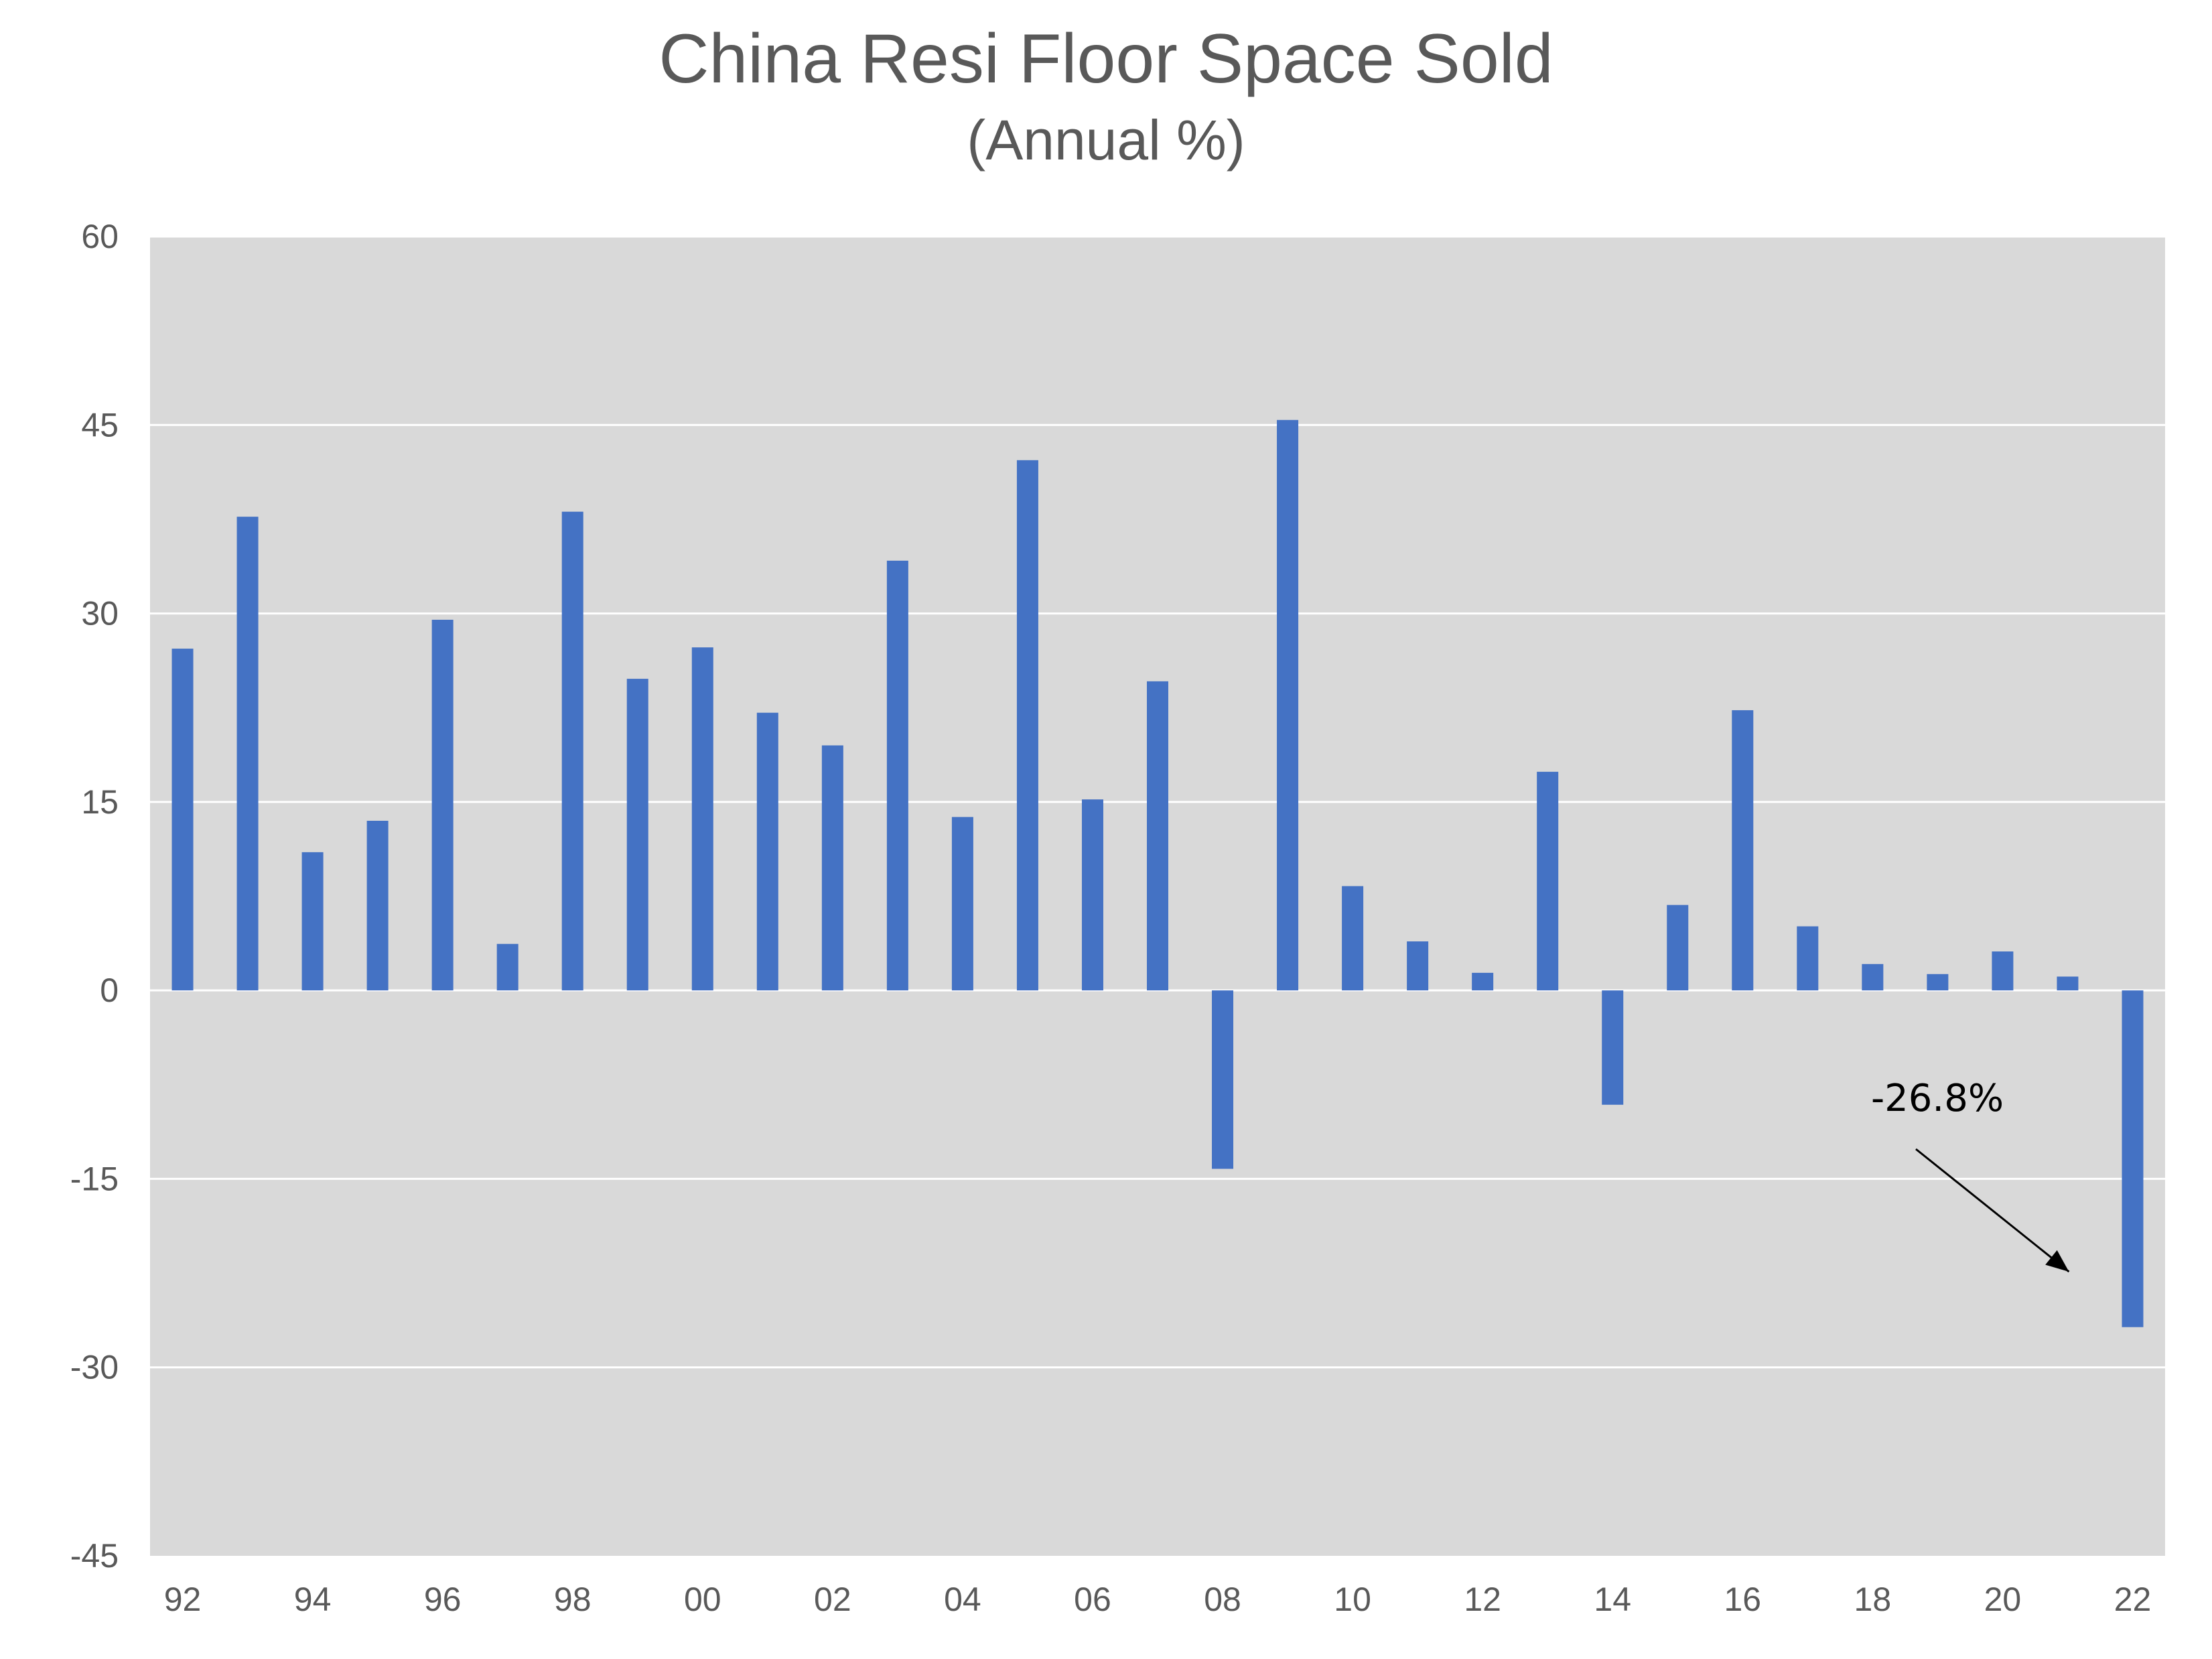 The image size is (2212, 1659). What do you see at coordinates (963, 1599) in the screenshot?
I see `x-tick-label: 04` at bounding box center [963, 1599].